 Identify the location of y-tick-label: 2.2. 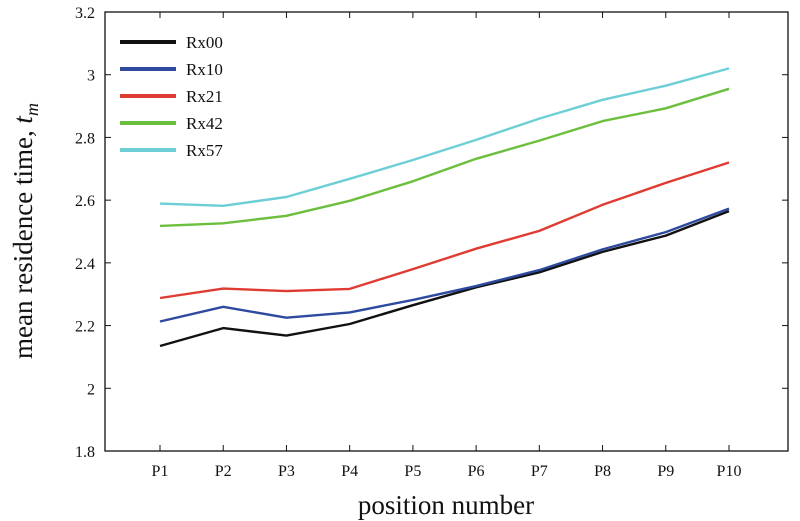
(85, 327).